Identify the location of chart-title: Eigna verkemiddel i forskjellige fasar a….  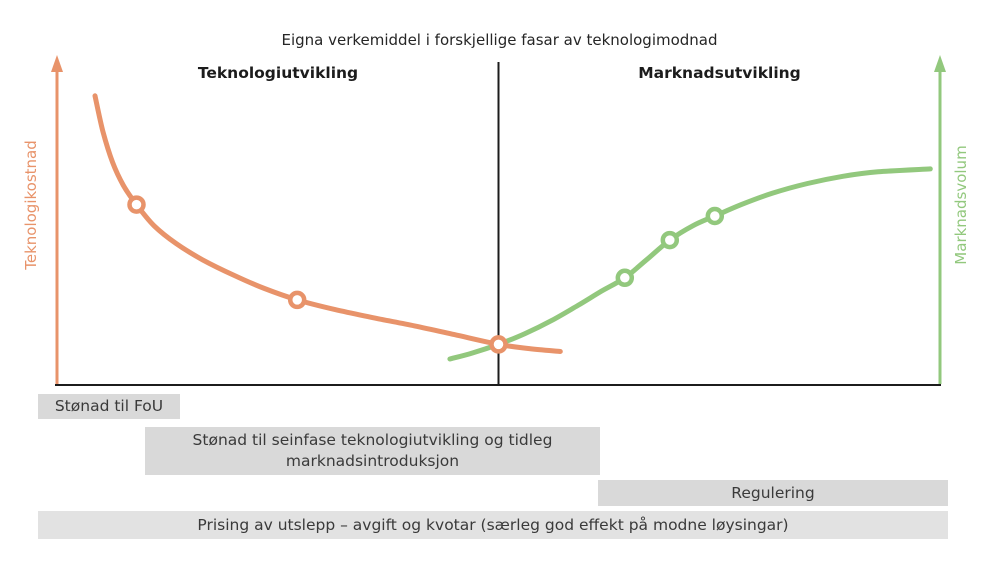
(499, 40).